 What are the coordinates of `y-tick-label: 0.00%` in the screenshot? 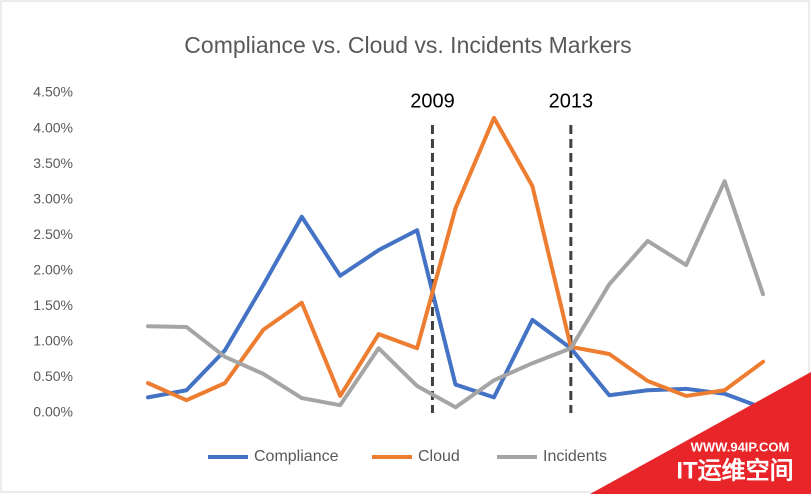 It's located at (53, 412).